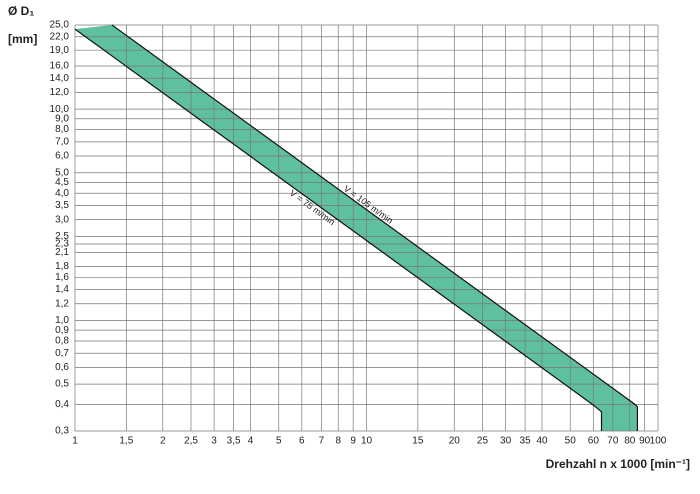 The width and height of the screenshot is (700, 494). Describe the element at coordinates (322, 441) in the screenshot. I see `x-tick-label: 7` at that location.